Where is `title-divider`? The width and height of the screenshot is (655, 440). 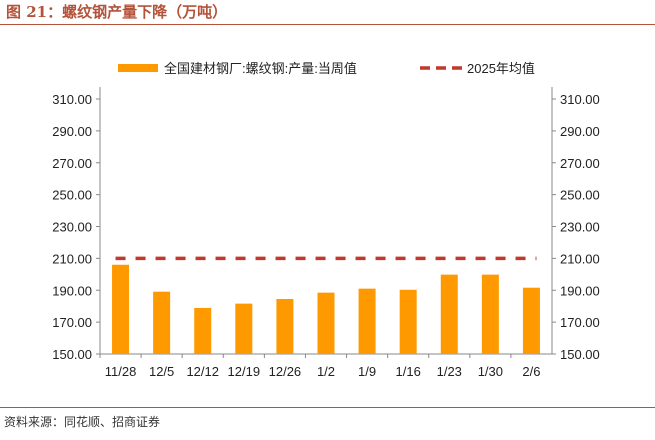 title-divider is located at coordinates (327, 24).